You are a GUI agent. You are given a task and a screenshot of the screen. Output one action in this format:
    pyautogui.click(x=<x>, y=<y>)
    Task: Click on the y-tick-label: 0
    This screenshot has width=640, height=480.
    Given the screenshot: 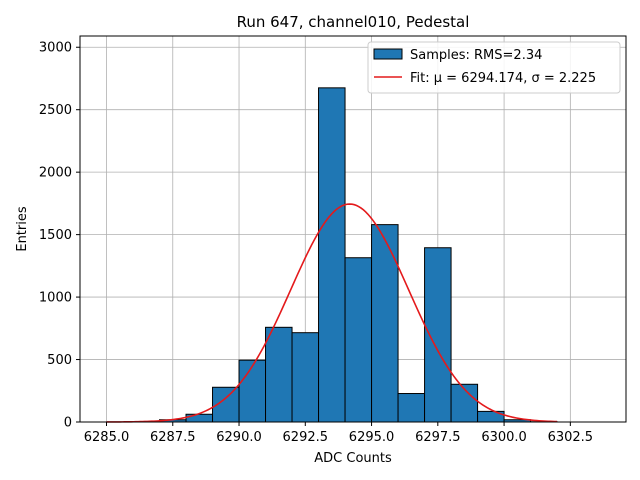 What is the action you would take?
    pyautogui.click(x=68, y=423)
    